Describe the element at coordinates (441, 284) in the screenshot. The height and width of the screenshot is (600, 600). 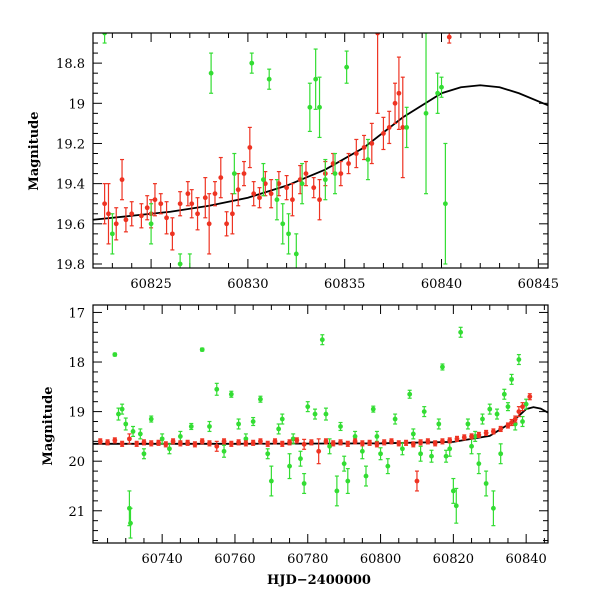
I see `top-x-tick-label: 60840` at that location.